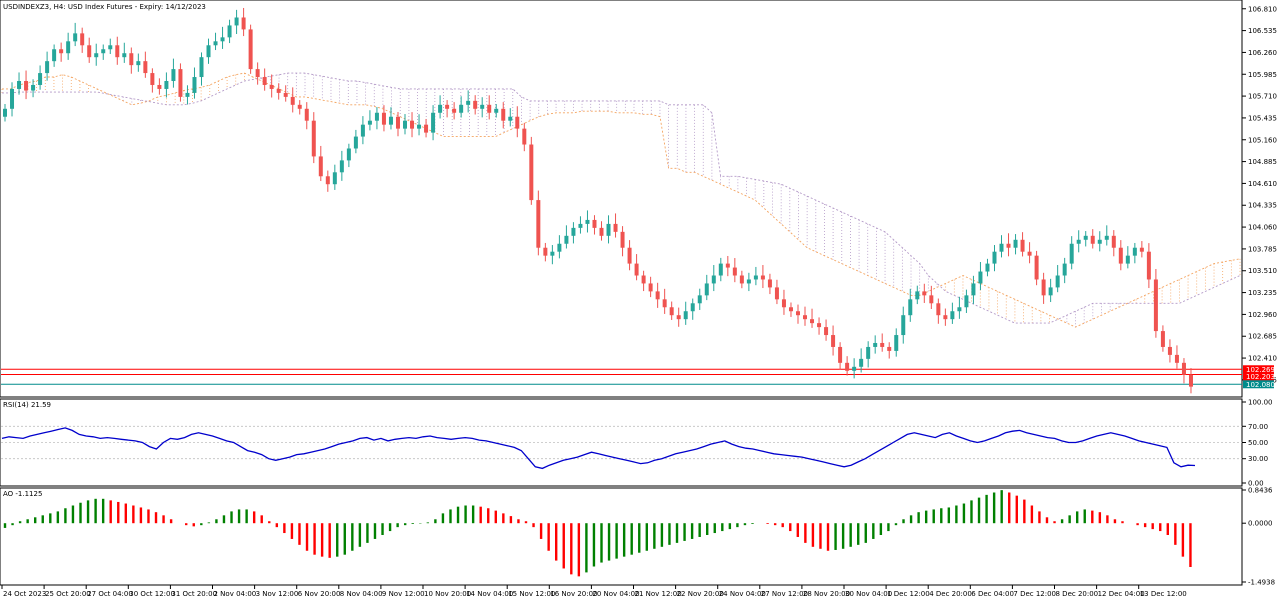 The image size is (1280, 601). What do you see at coordinates (489, 594) in the screenshot?
I see `time-label: 14 Nov 04:00` at bounding box center [489, 594].